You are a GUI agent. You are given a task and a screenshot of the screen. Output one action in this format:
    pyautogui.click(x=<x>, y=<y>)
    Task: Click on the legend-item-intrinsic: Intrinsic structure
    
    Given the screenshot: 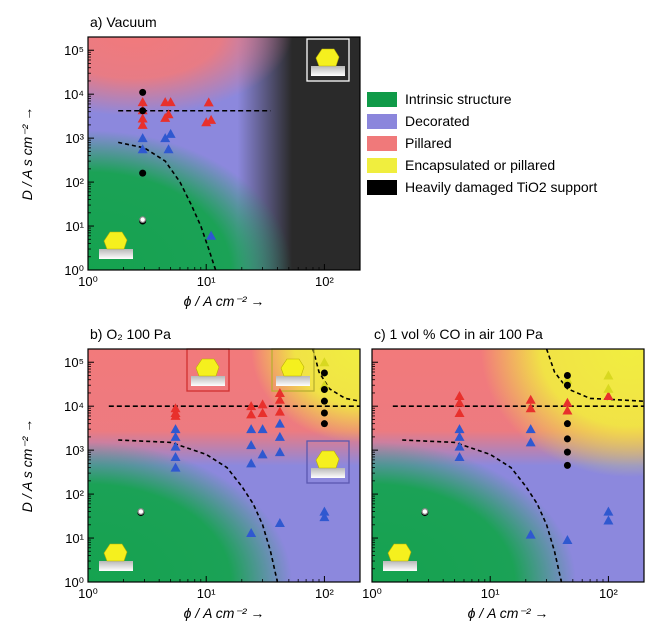 What is the action you would take?
    pyautogui.click(x=482, y=99)
    